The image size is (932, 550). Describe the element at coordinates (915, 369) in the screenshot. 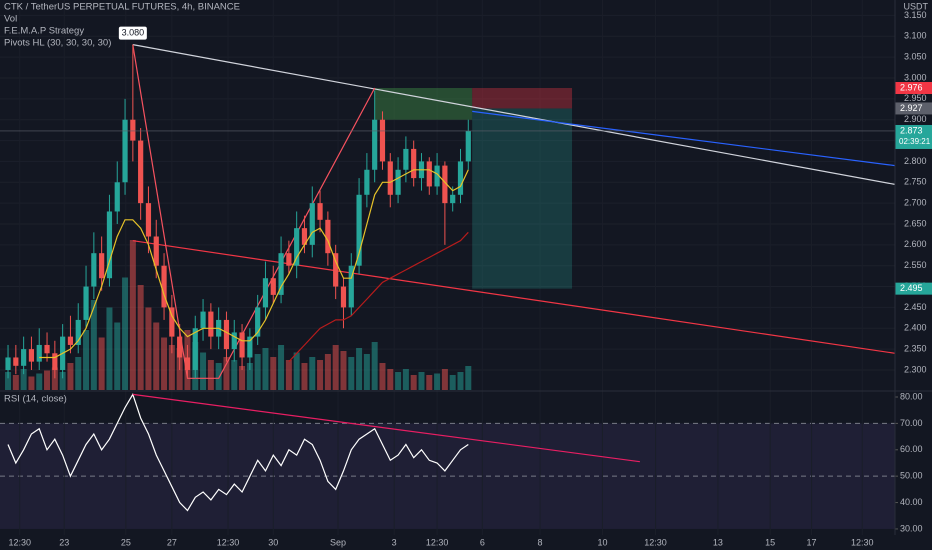

I see `y-tick-label: 2.300` at that location.